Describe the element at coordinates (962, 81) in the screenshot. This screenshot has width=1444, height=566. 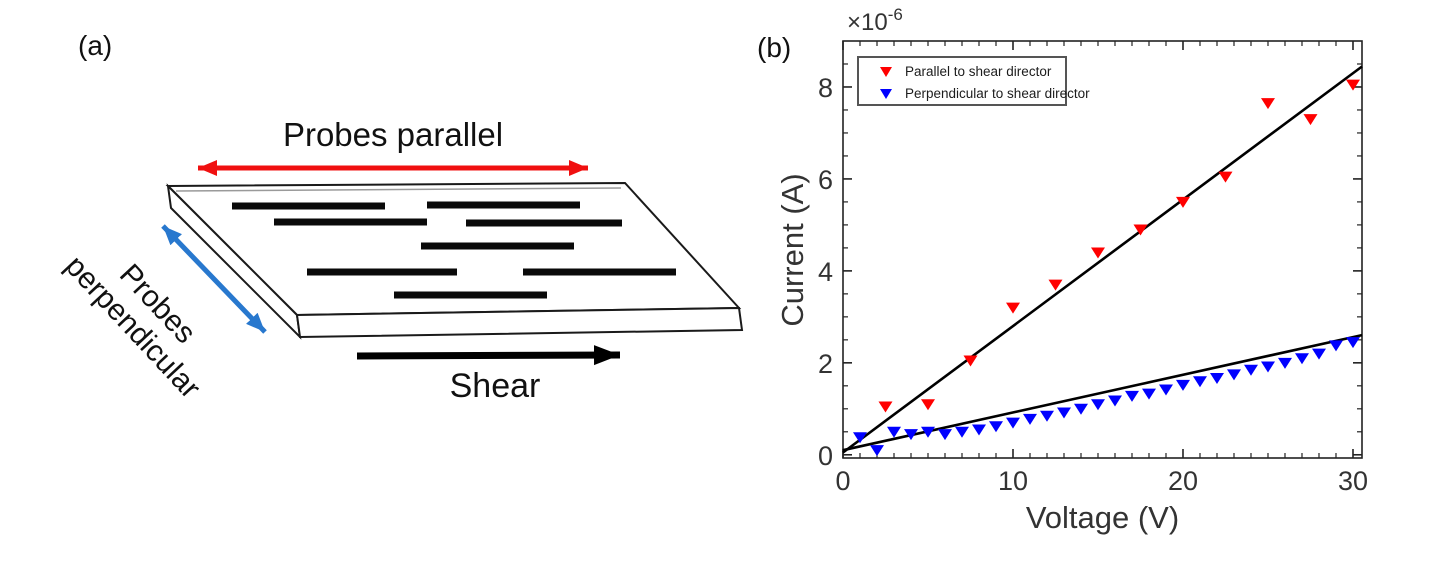
I see `legend-box` at that location.